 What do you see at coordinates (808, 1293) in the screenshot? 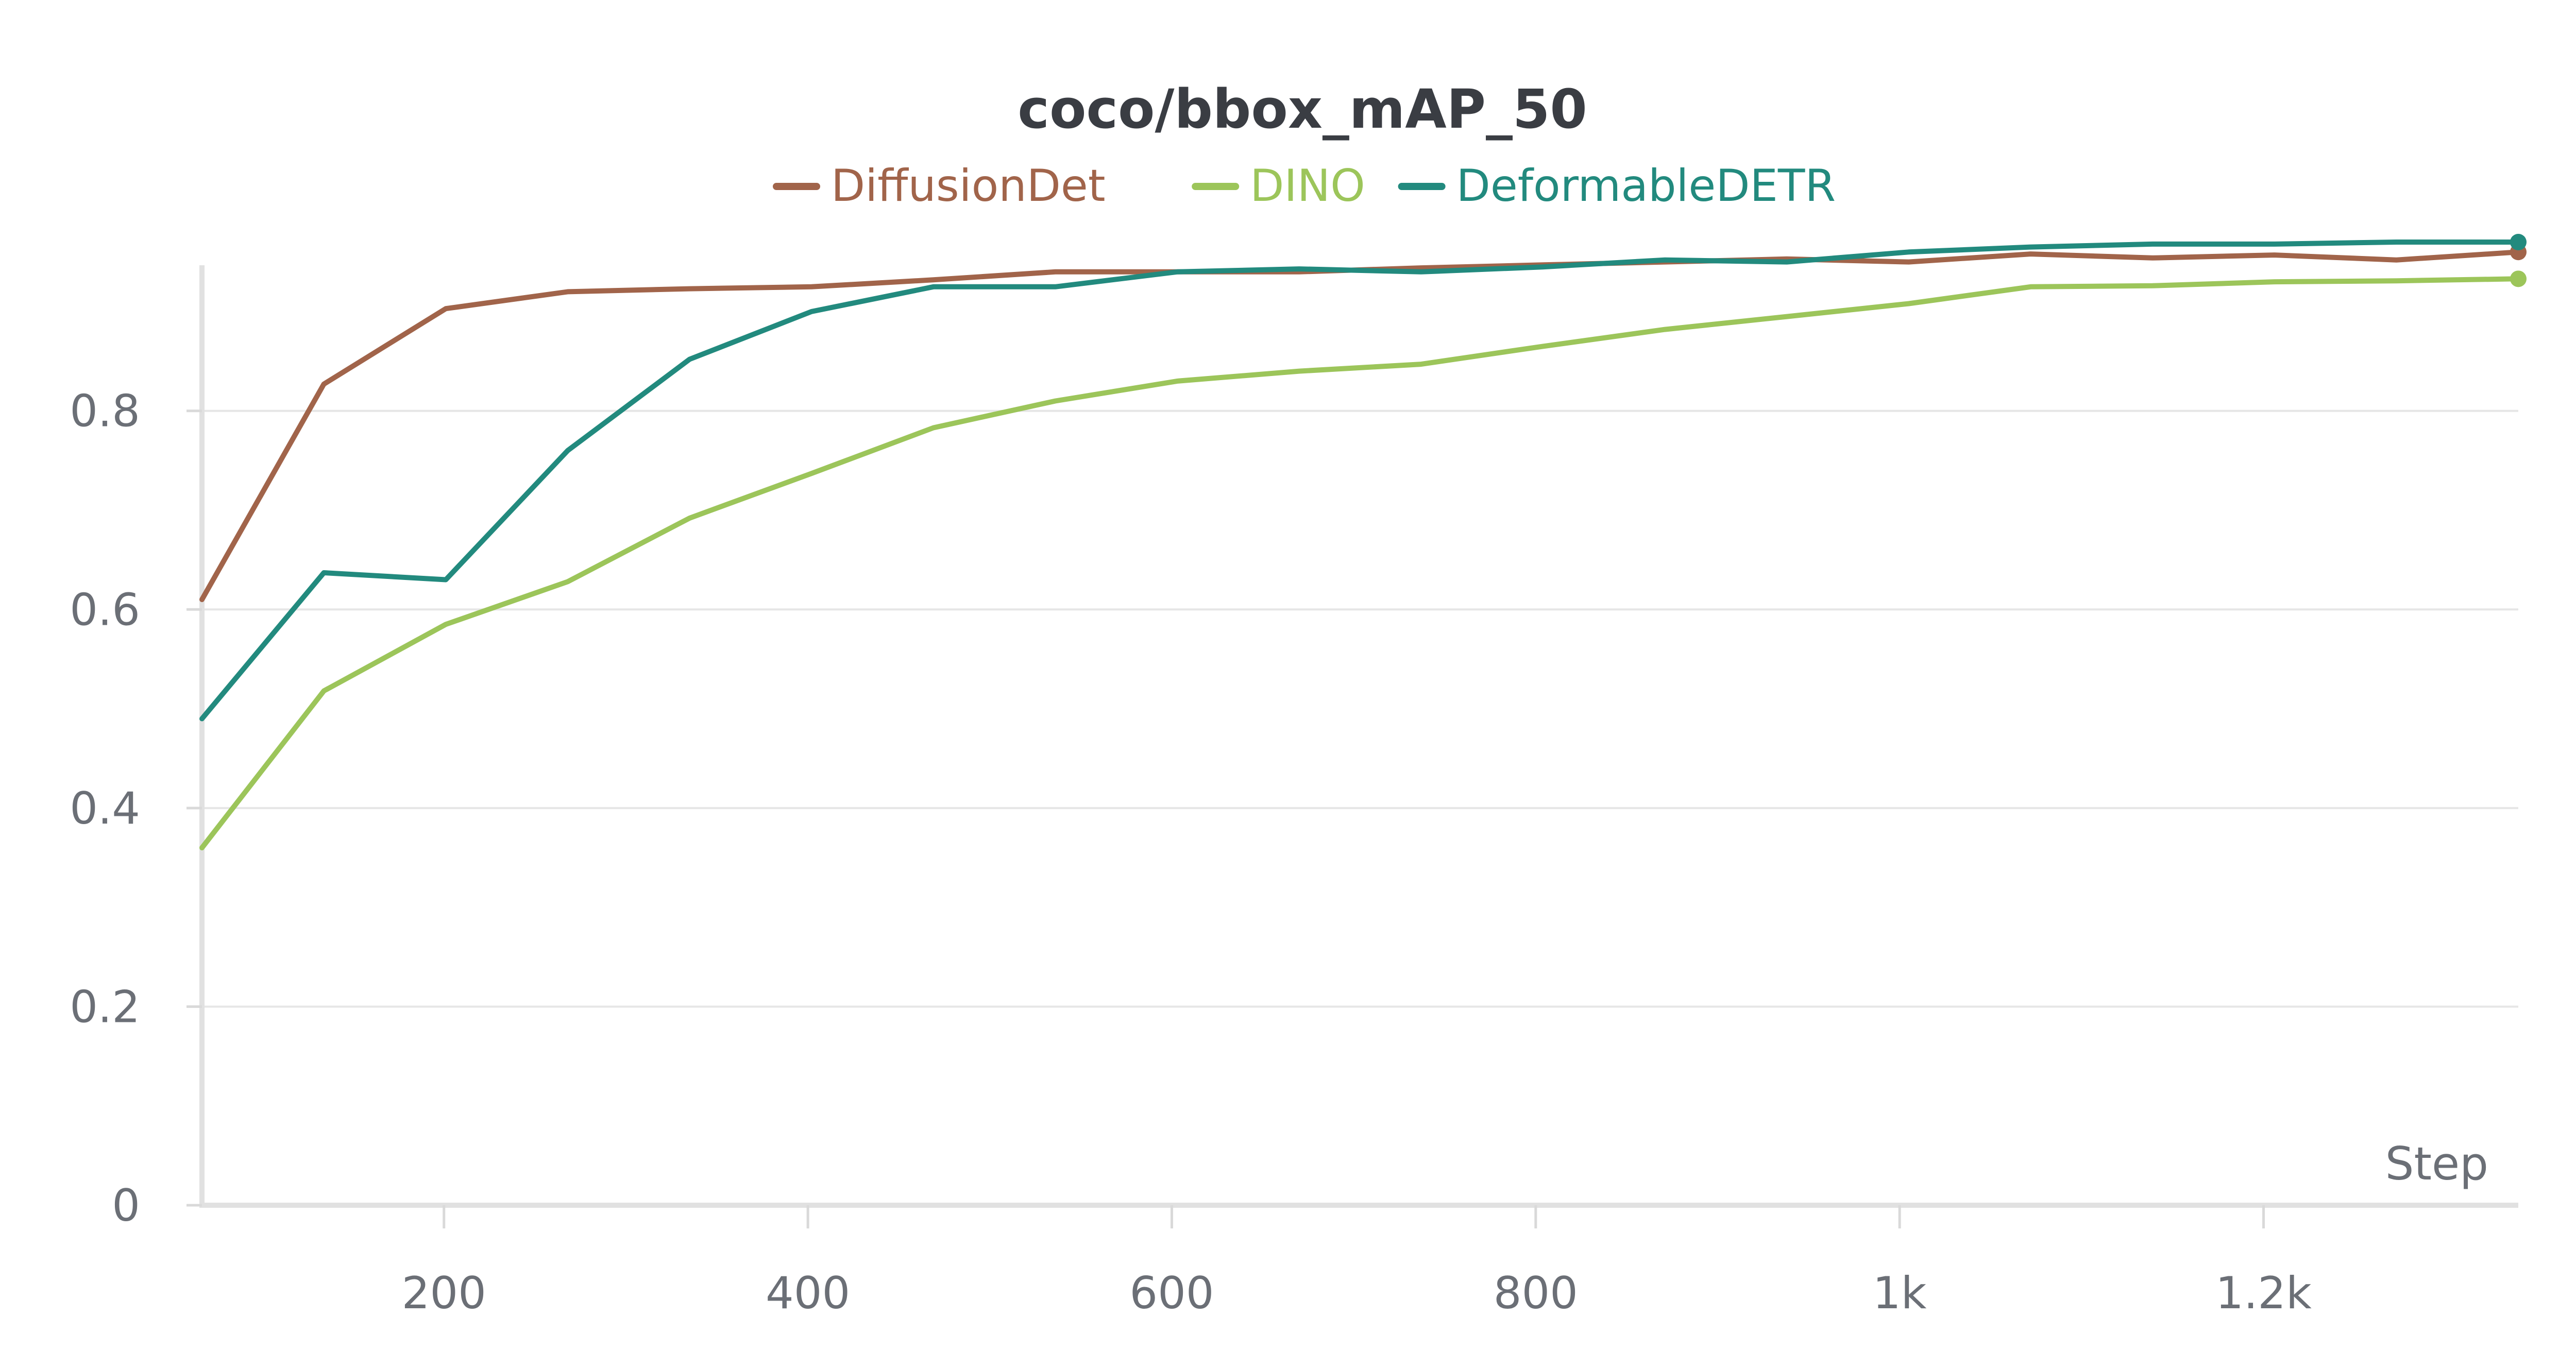
I see `x-tick-label-1: 400` at bounding box center [808, 1293].